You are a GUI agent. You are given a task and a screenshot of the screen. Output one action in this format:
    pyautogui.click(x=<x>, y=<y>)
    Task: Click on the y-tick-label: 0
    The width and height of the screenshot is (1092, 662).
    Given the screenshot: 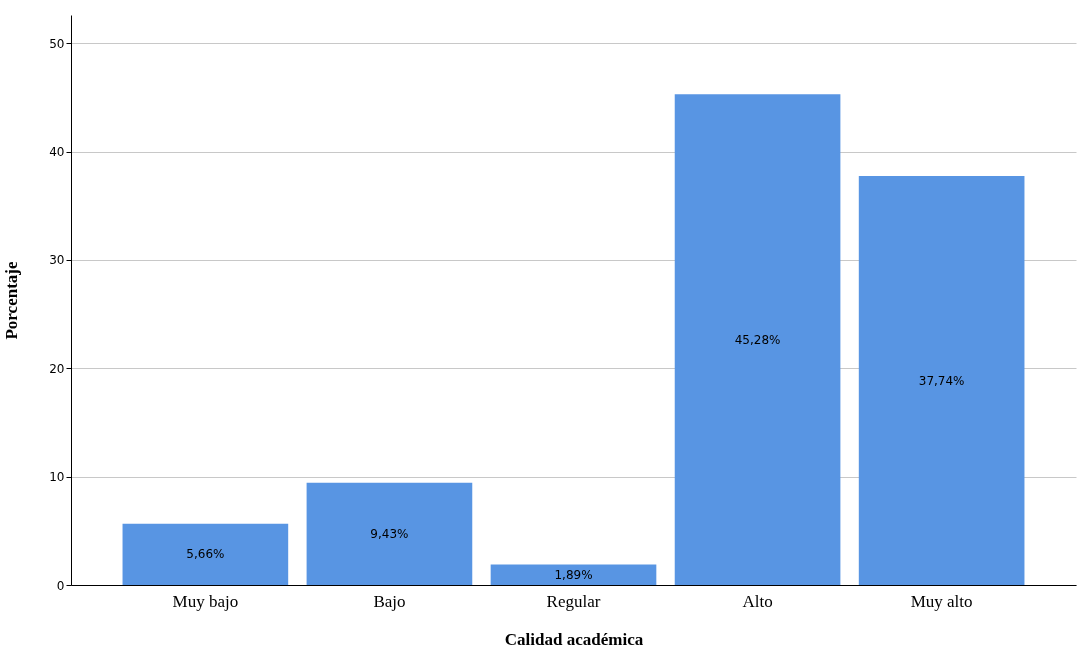 What is the action you would take?
    pyautogui.click(x=60, y=585)
    